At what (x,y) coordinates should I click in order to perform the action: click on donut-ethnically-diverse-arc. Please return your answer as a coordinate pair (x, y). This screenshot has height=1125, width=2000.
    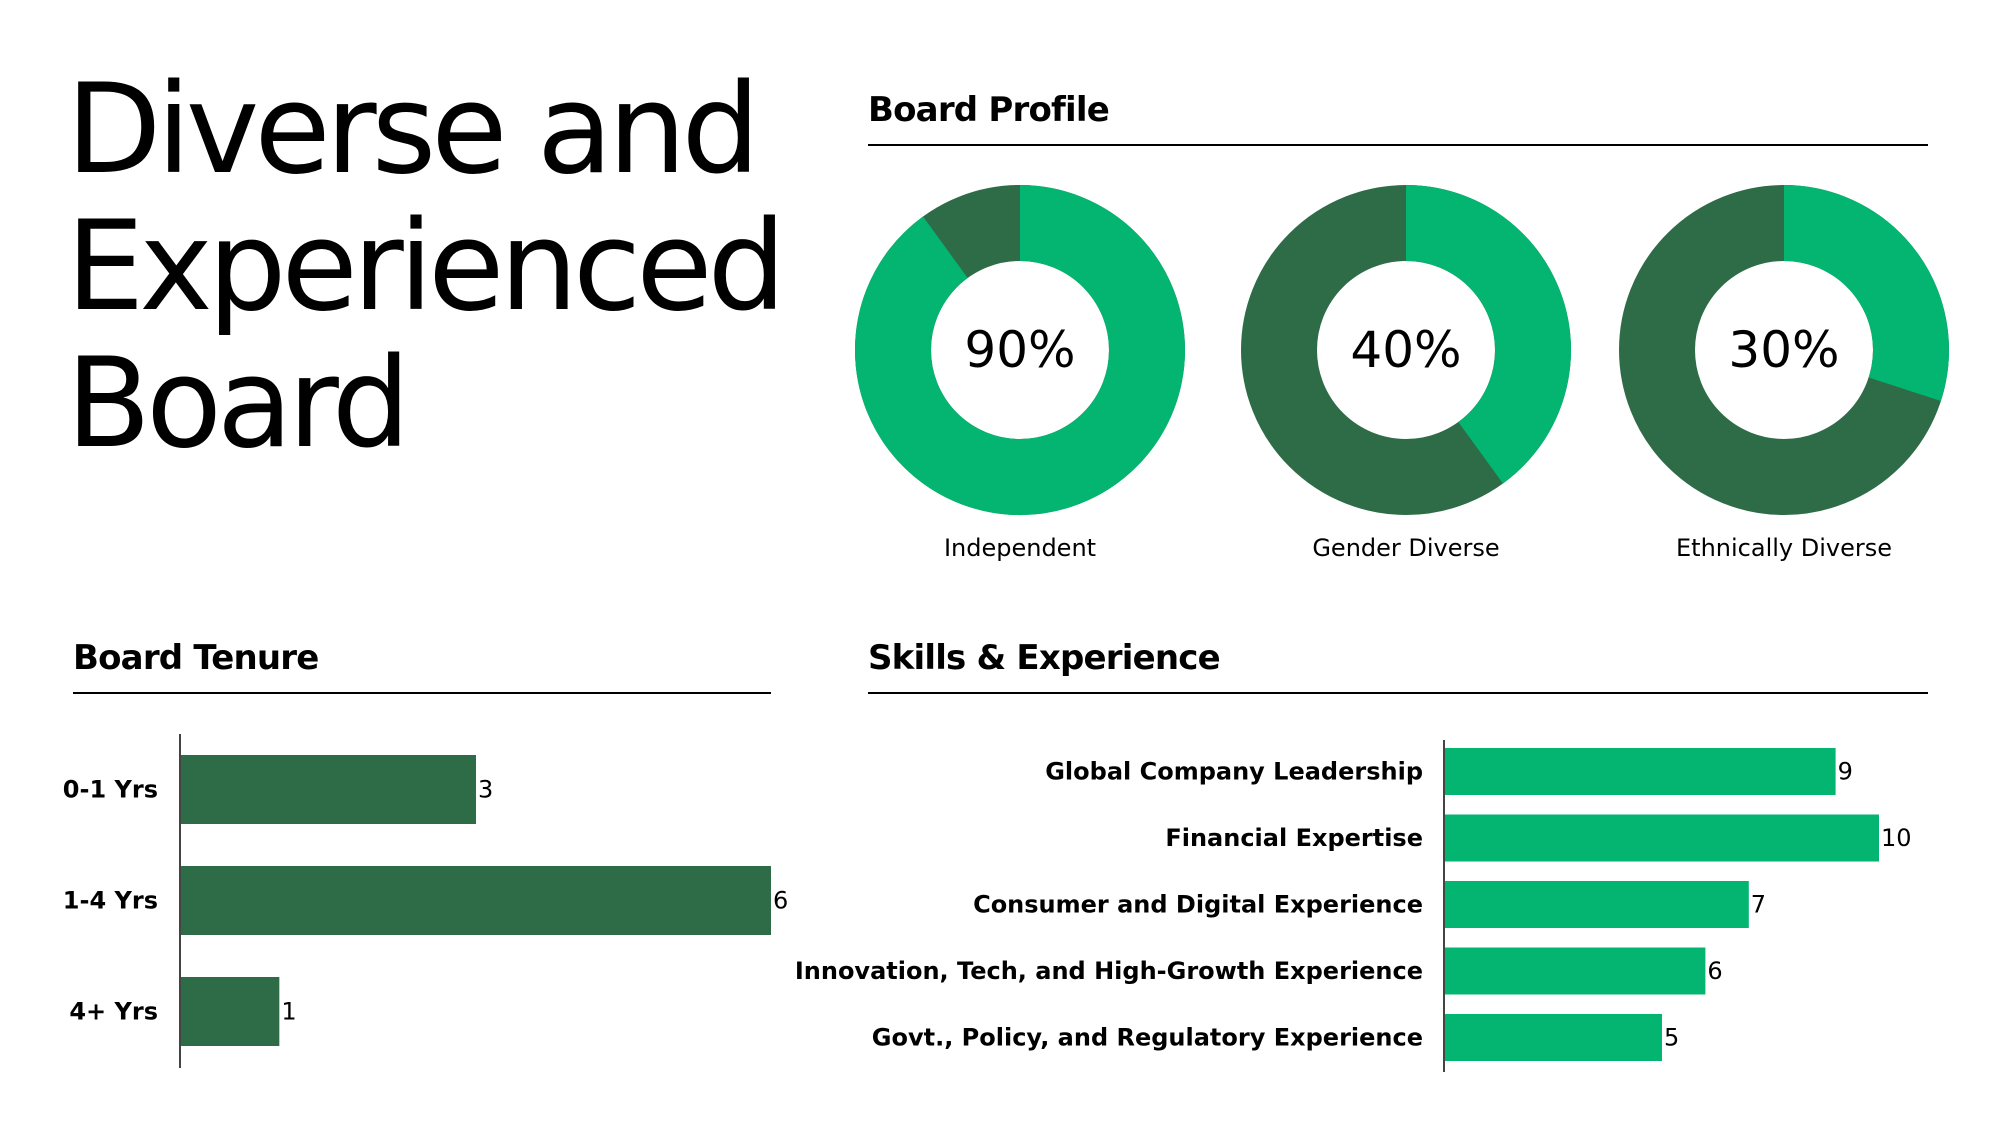
    Looking at the image, I should click on (1865, 293).